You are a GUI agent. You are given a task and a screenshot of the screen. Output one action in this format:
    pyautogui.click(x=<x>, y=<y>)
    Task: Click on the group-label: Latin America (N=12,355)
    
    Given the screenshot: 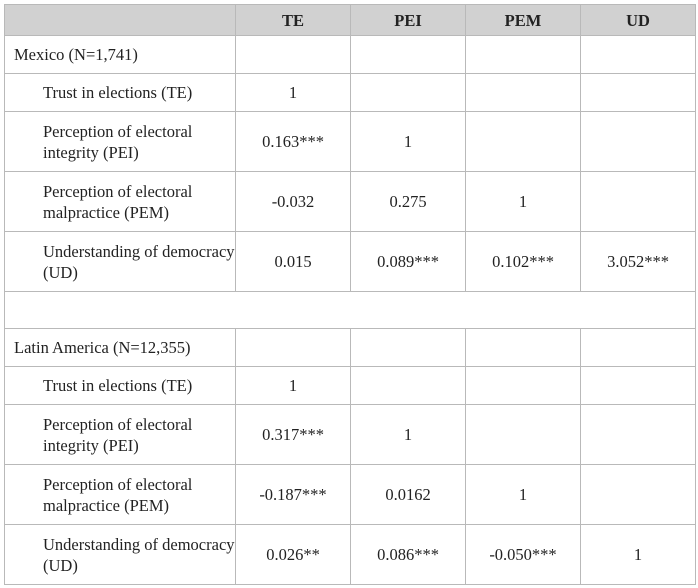 What is the action you would take?
    pyautogui.click(x=120, y=347)
    